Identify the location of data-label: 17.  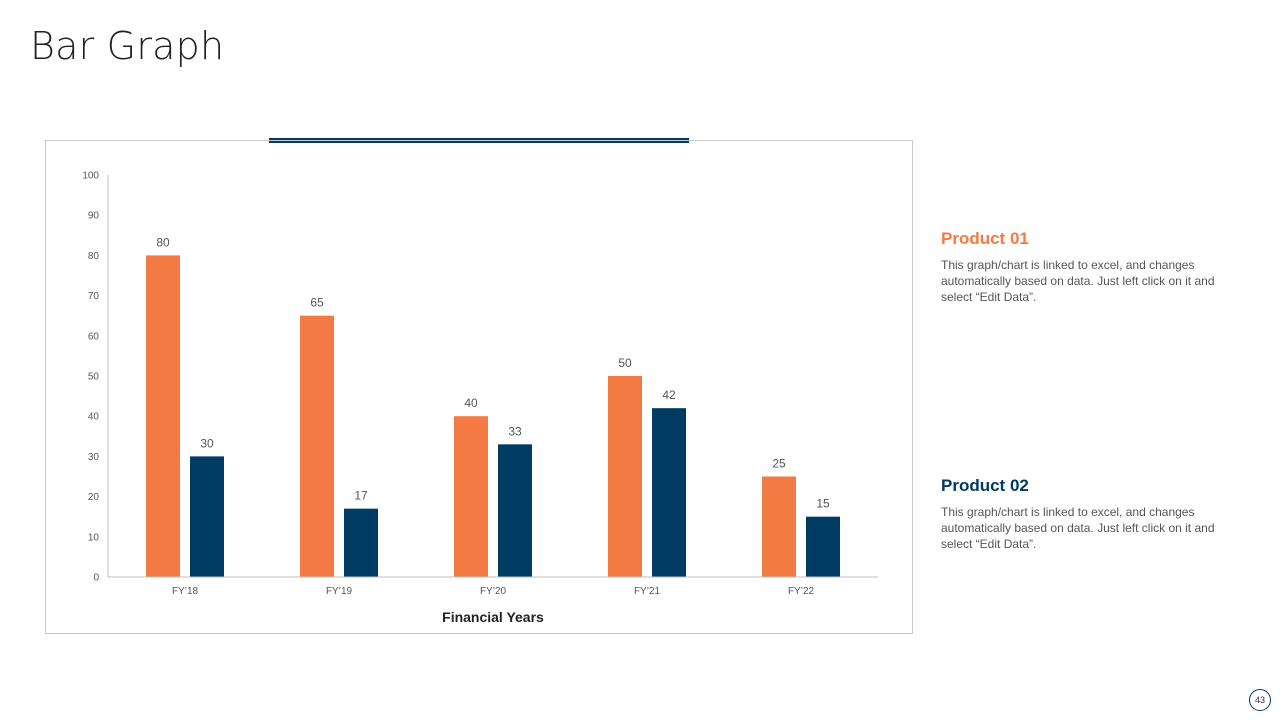
(361, 496).